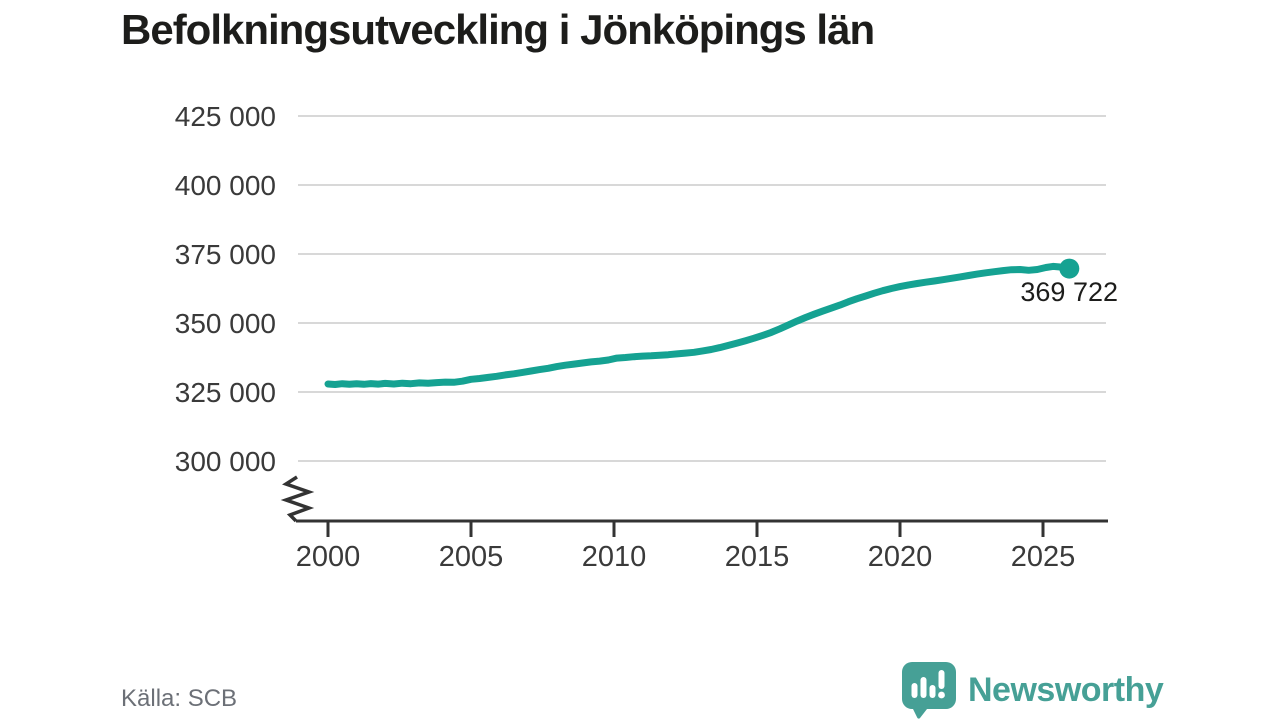 This screenshot has height=720, width=1280. I want to click on axis-break-icon, so click(297, 499).